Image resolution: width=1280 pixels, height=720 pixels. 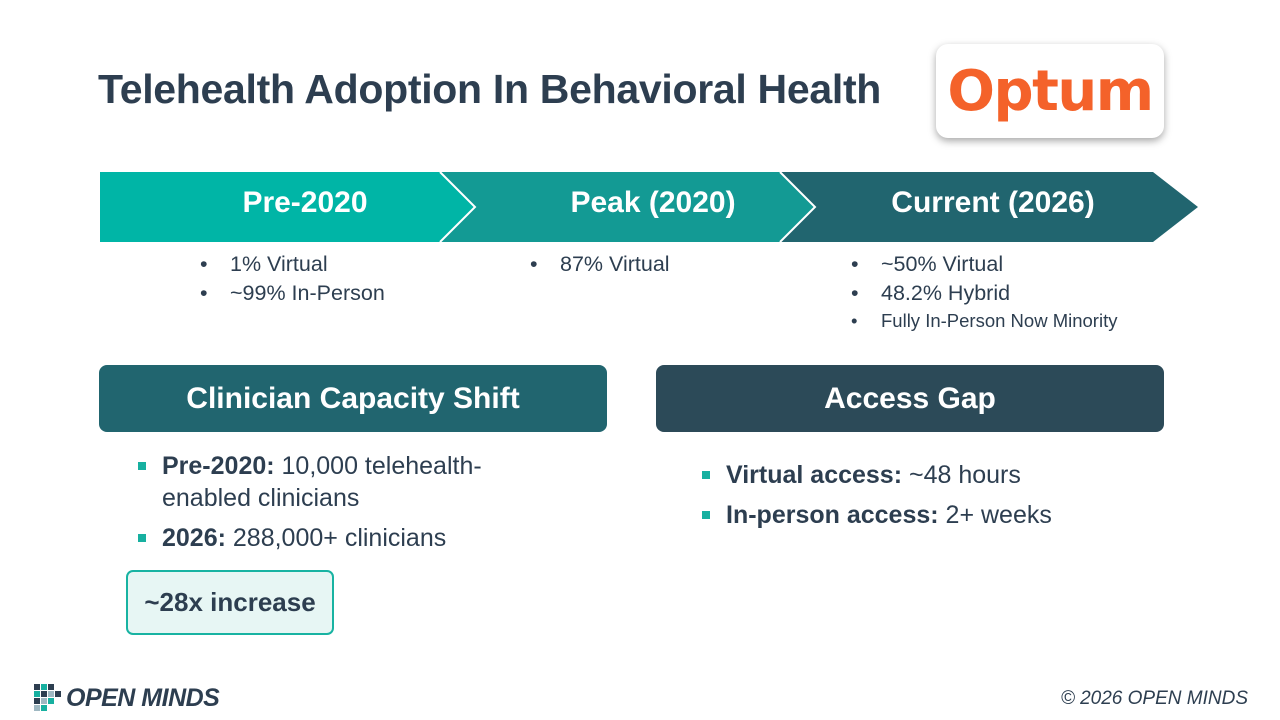 I want to click on list-item: Fully In-Person Now Minority, so click(x=984, y=321).